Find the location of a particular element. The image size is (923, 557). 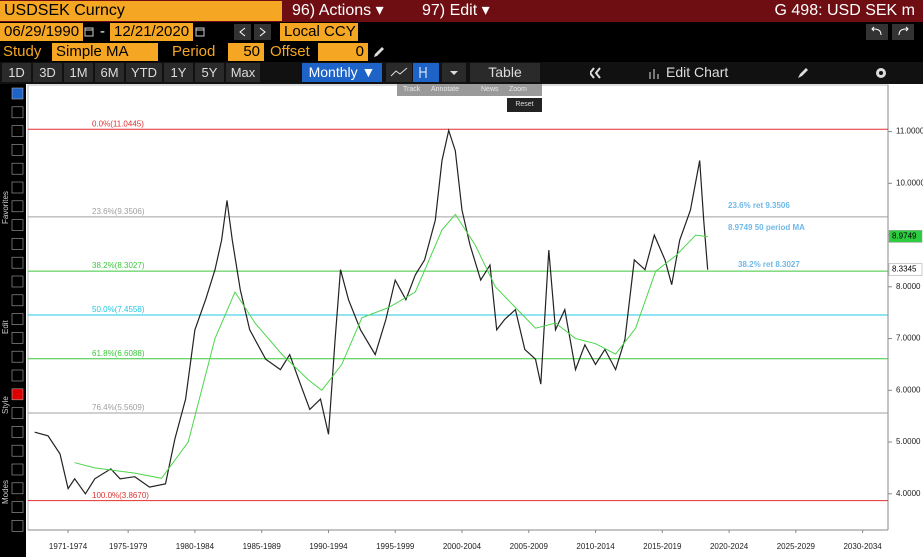

side-label: Favorites is located at coordinates (5, 207).